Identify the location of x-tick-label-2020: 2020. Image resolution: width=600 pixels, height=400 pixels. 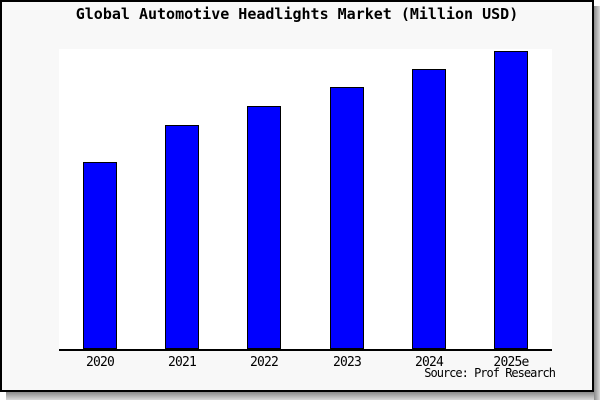
(100, 362).